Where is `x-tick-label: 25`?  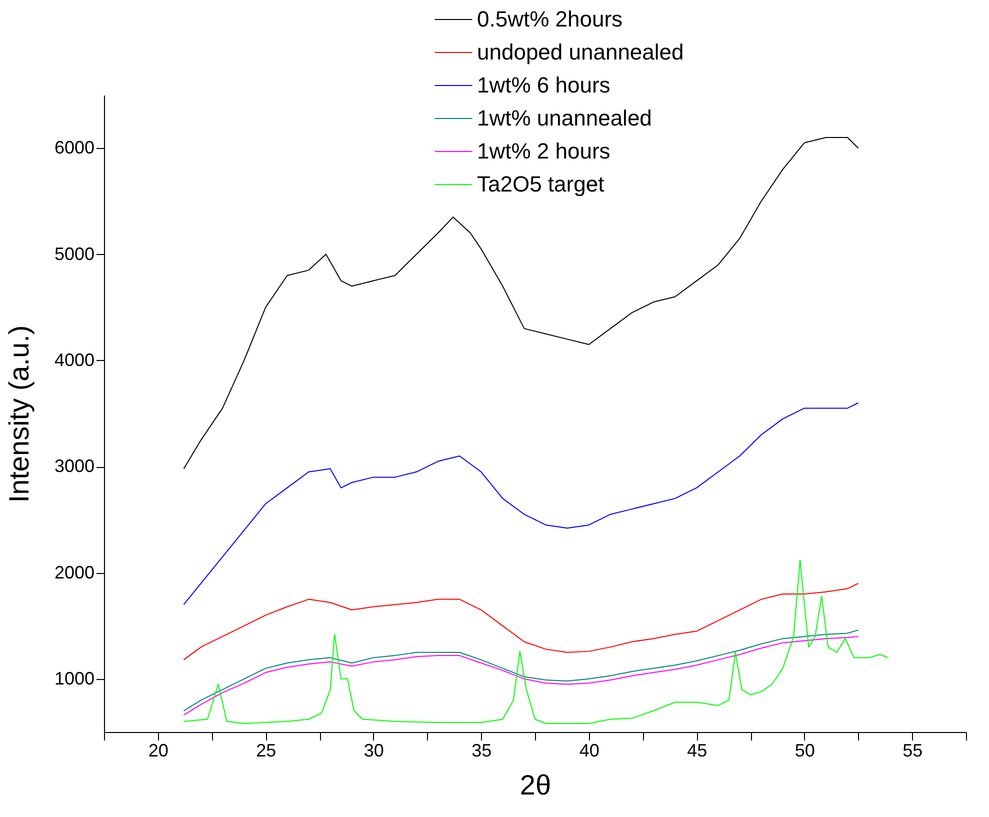
x-tick-label: 25 is located at coordinates (266, 750).